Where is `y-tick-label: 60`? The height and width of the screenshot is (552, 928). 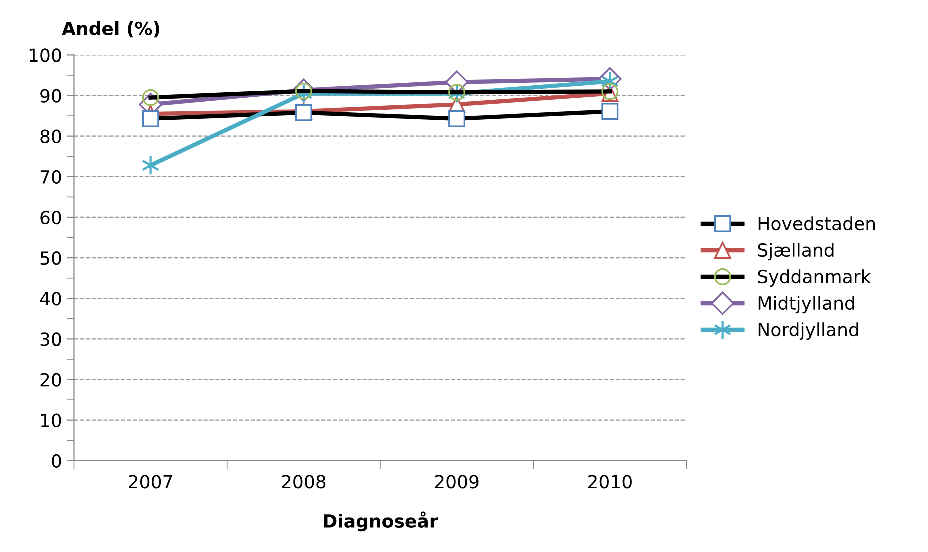 y-tick-label: 60 is located at coordinates (51, 217).